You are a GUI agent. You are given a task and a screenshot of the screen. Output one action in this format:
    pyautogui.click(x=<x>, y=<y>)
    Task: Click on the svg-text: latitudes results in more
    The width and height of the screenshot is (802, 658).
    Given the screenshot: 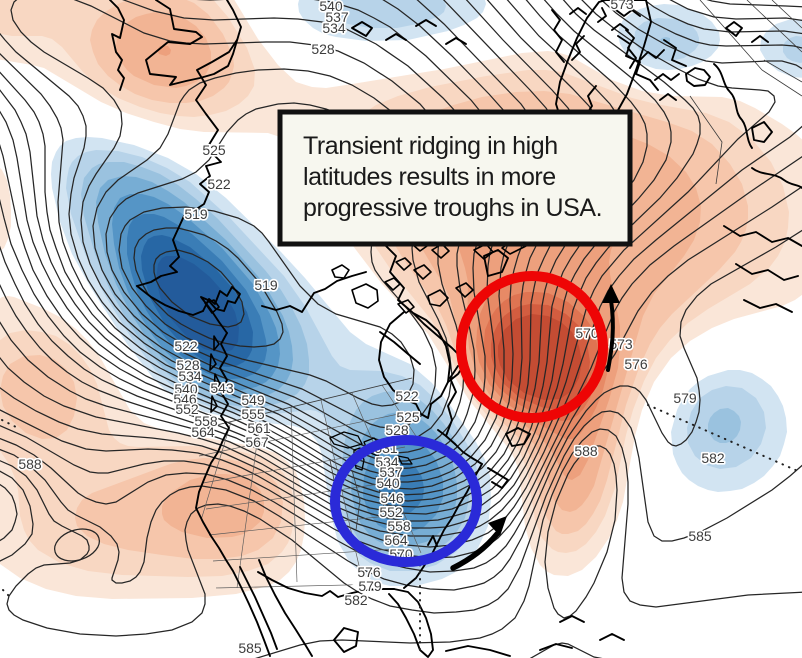 What is the action you would take?
    pyautogui.click(x=429, y=177)
    